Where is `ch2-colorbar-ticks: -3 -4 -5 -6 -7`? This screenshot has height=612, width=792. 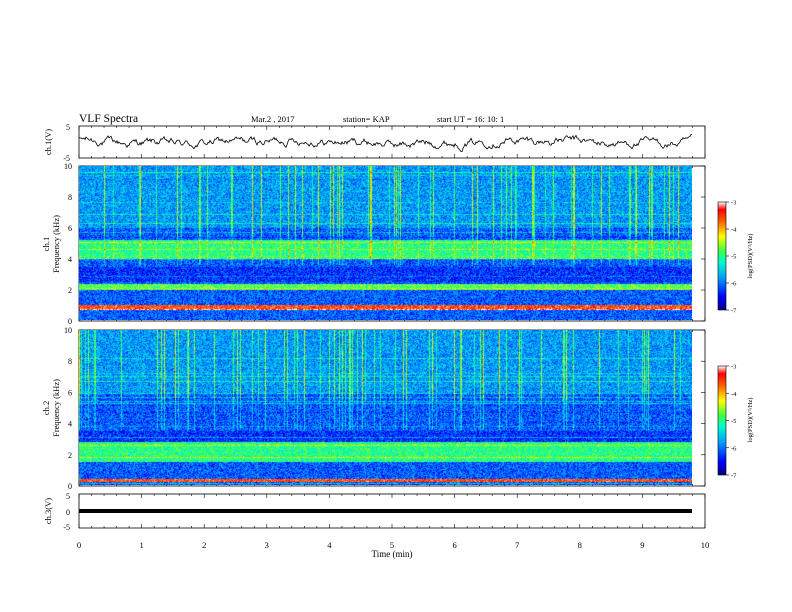 ch2-colorbar-ticks: -3 -4 -5 -6 -7 is located at coordinates (731, 422).